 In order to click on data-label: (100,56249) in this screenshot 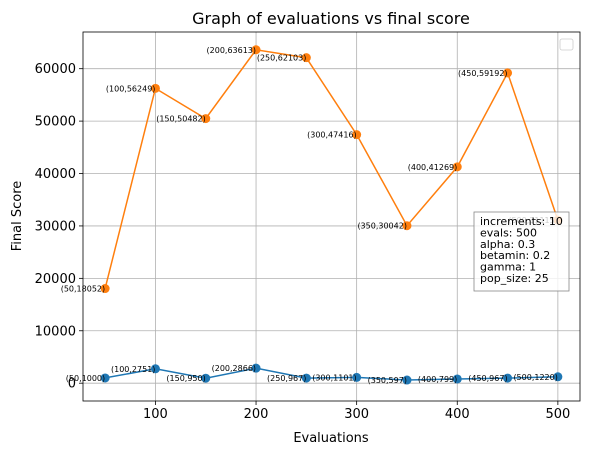, I will do `click(131, 88)`.